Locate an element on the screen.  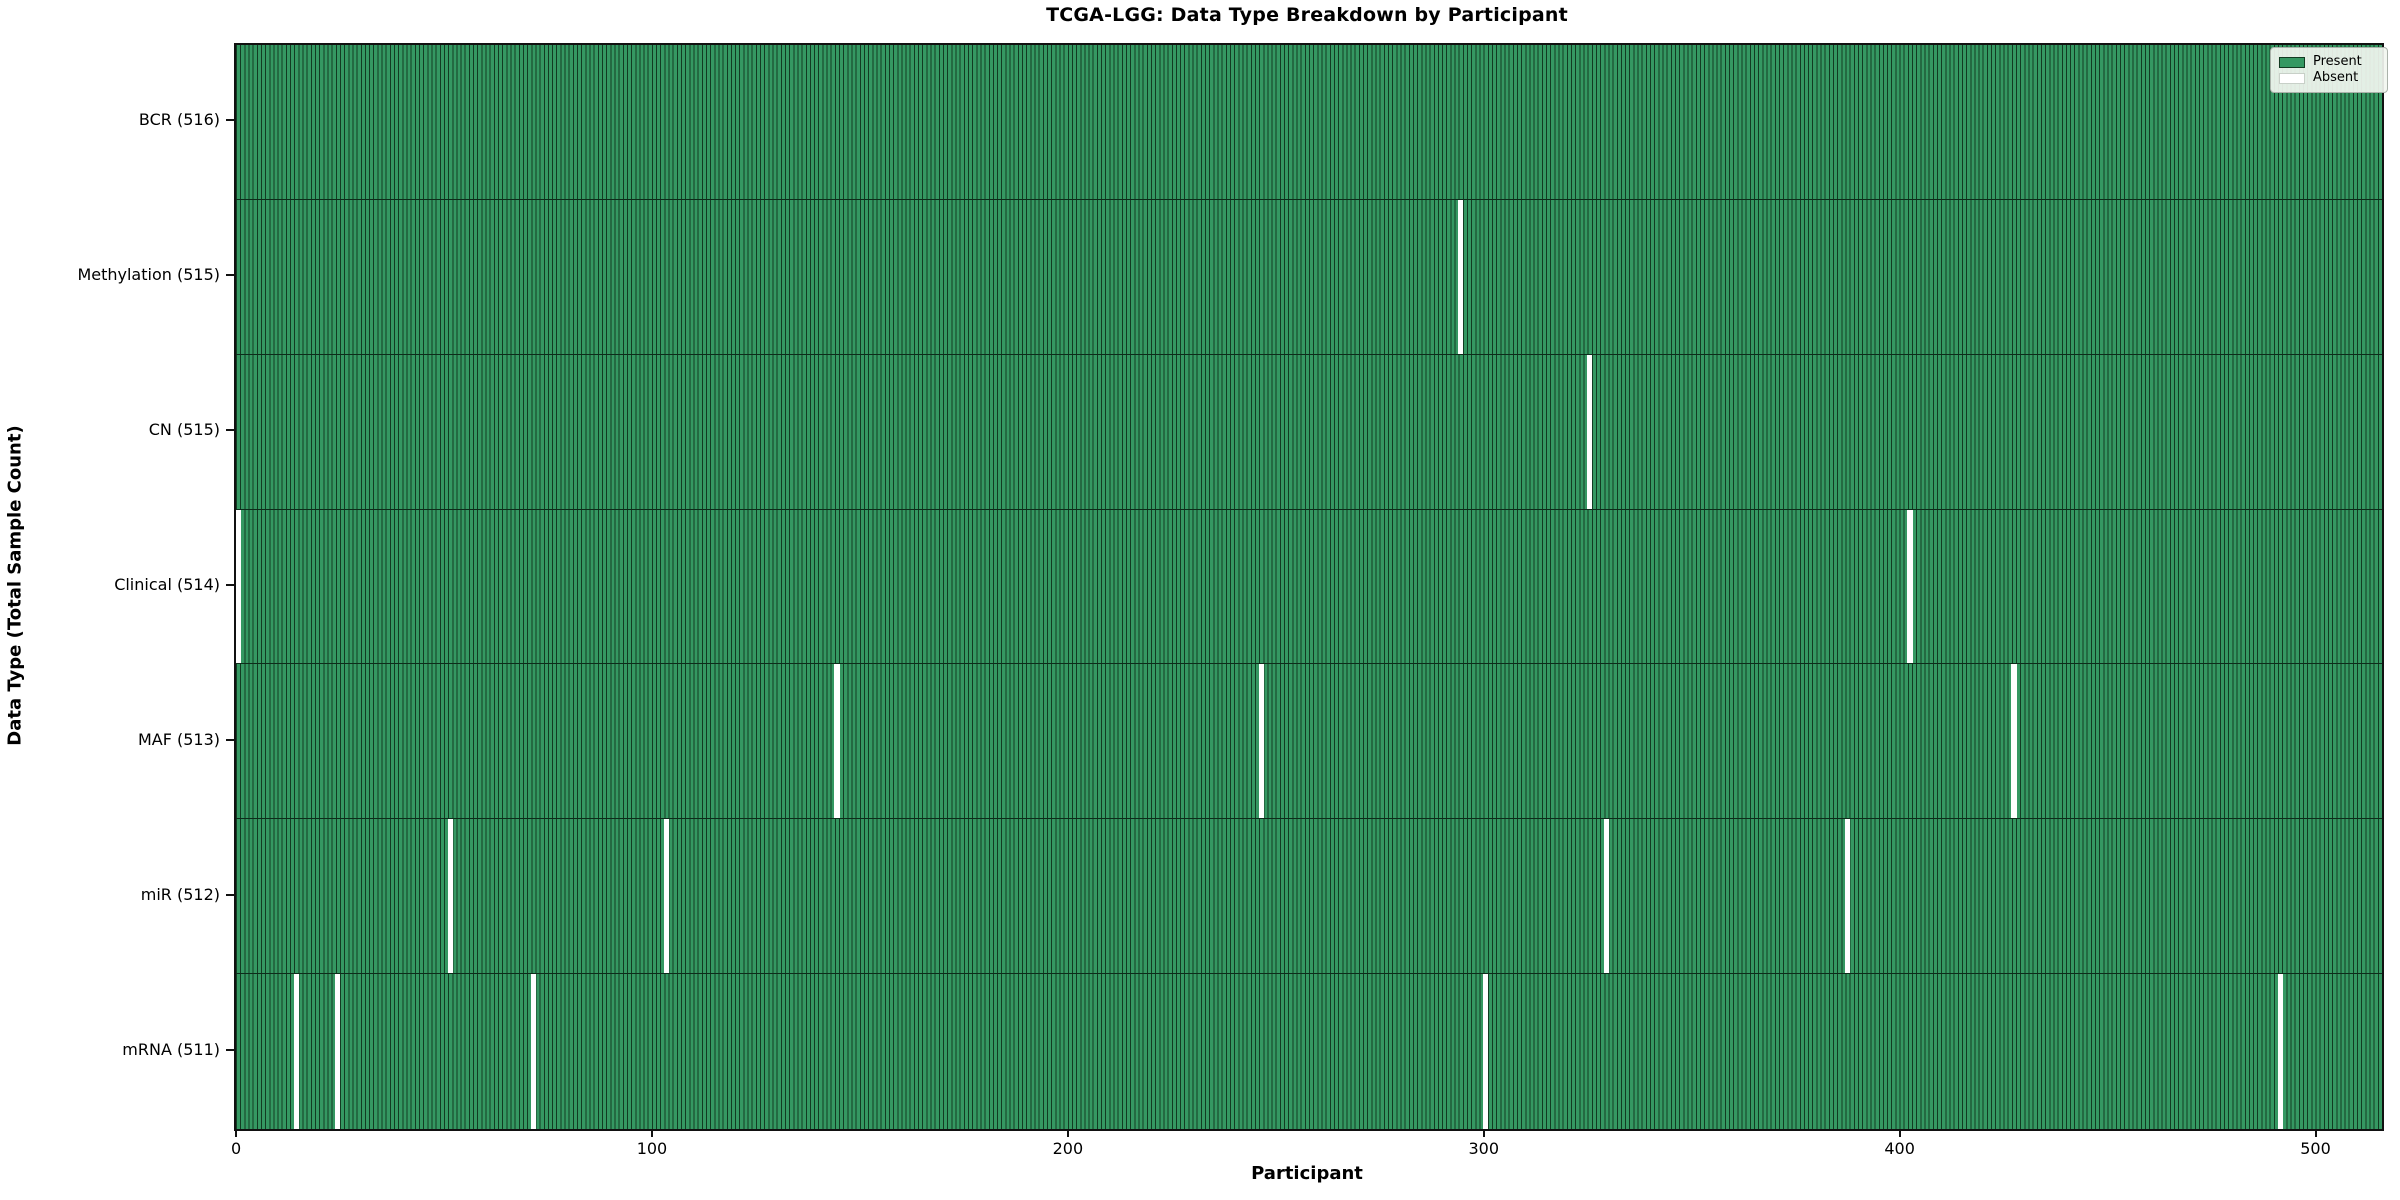
x-tick-label-200: 200 is located at coordinates (1068, 1148).